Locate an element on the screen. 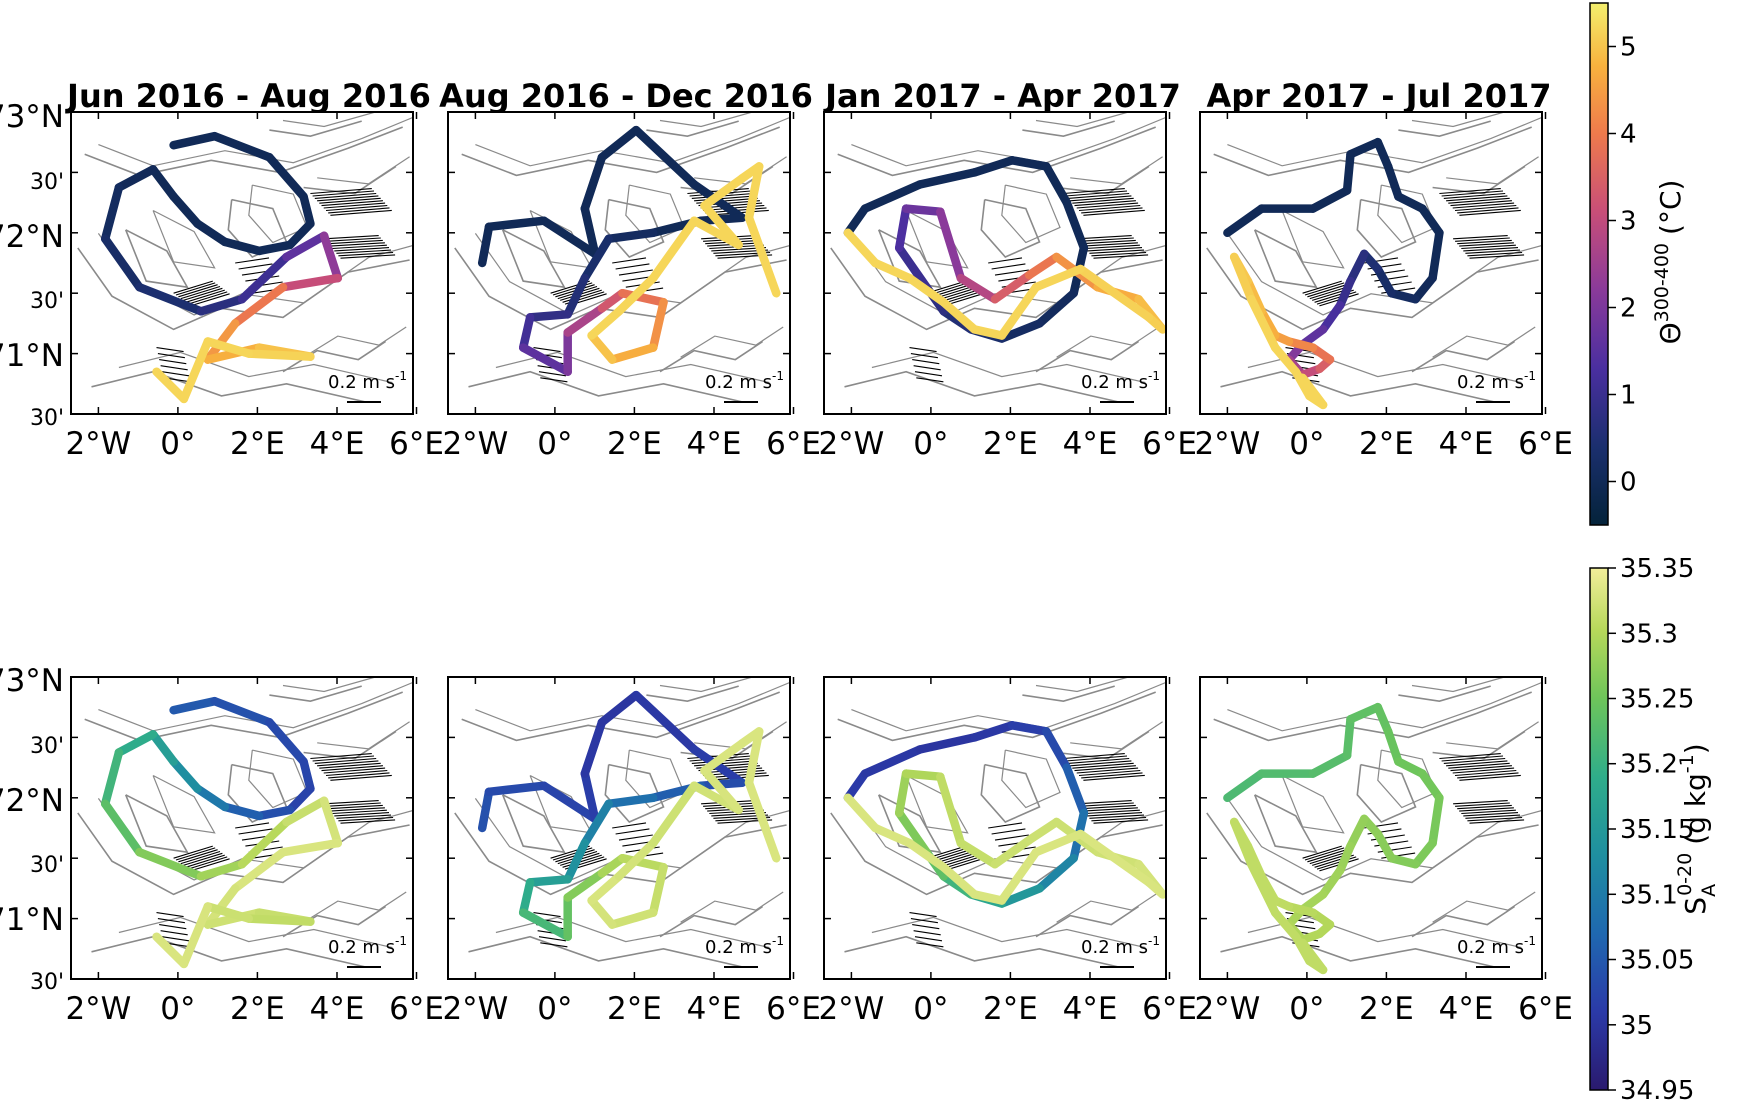 The width and height of the screenshot is (1737, 1102). map-panel-frame is located at coordinates (1371, 263).